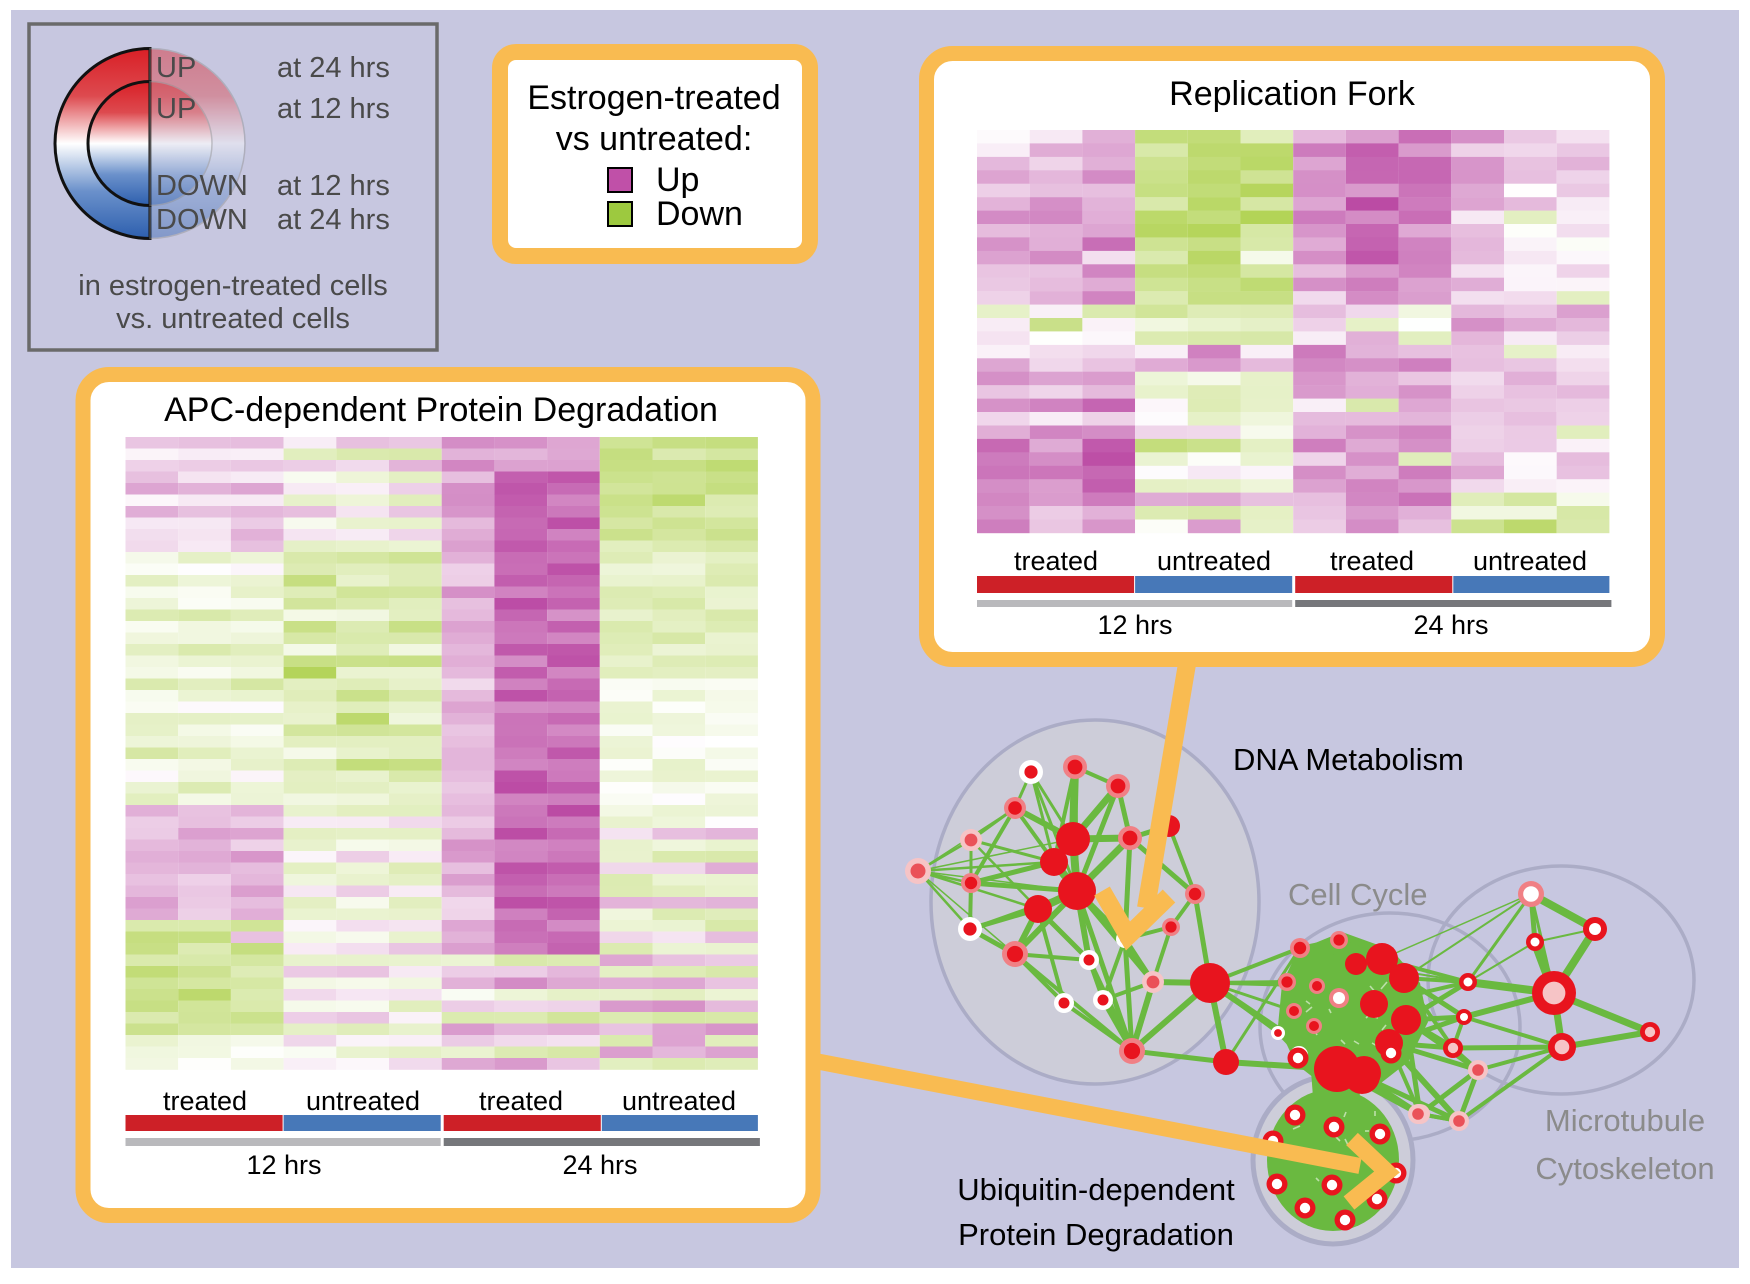 The image size is (1750, 1284). What do you see at coordinates (1292, 94) in the screenshot?
I see `svg-text: Replication Fork` at bounding box center [1292, 94].